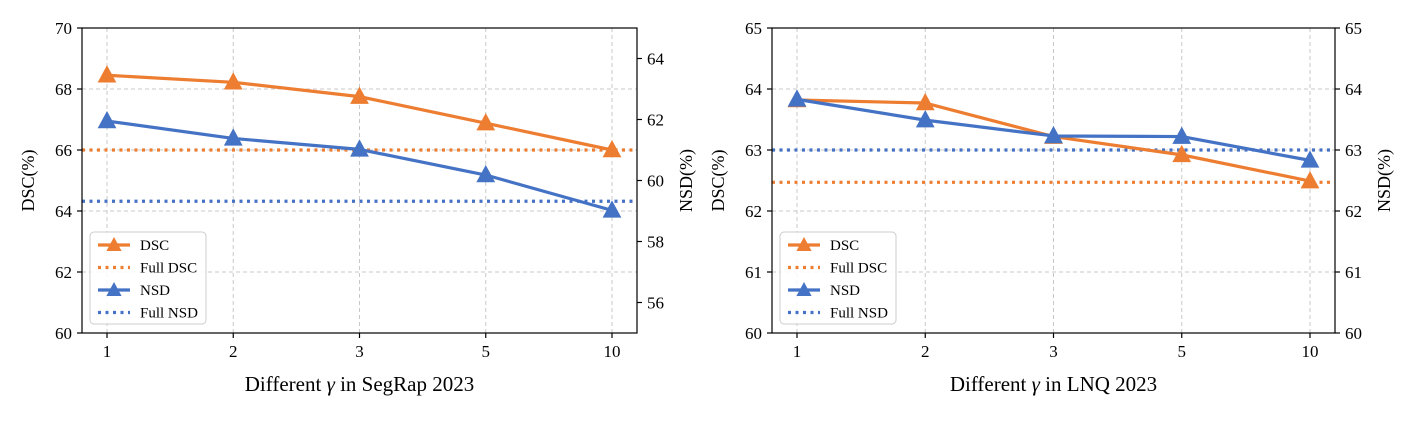 The width and height of the screenshot is (1420, 426). I want to click on y-right-tick-label: 61, so click(1353, 272).